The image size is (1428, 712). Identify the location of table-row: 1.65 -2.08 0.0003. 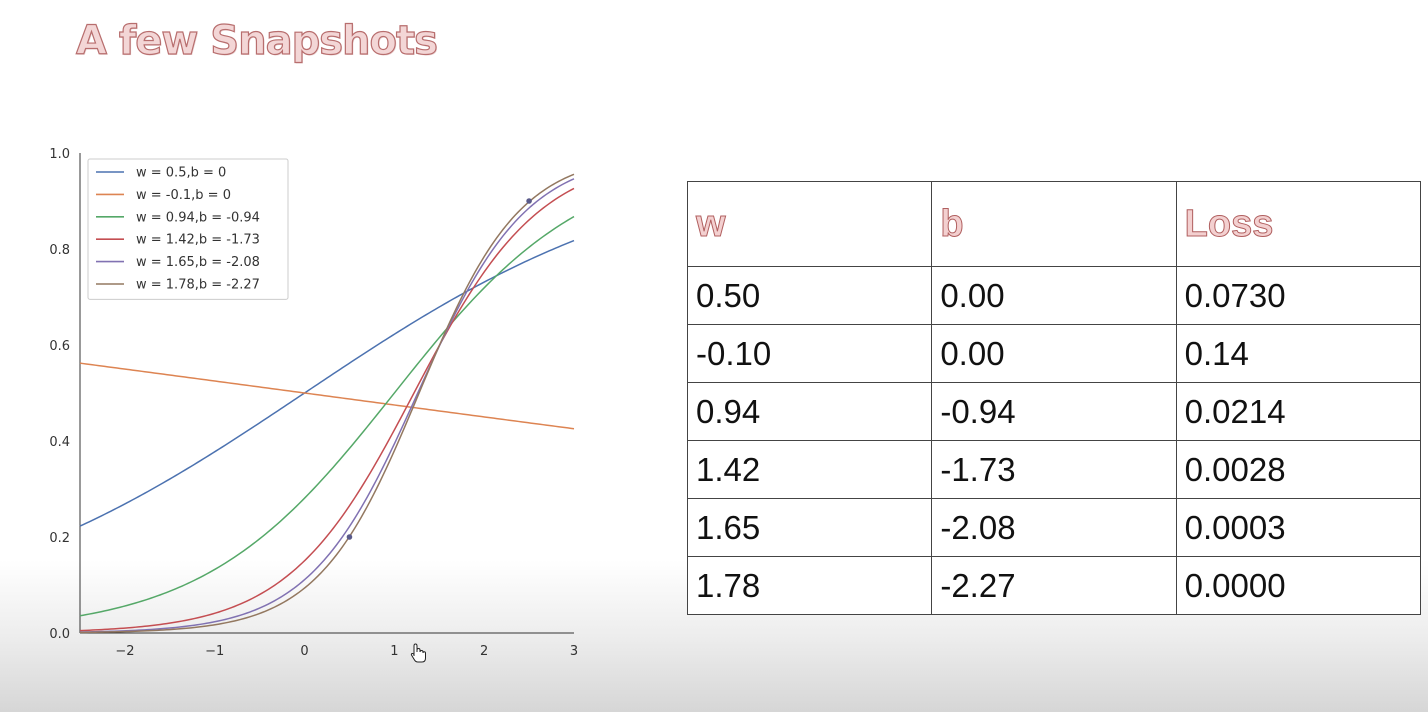
(1054, 527).